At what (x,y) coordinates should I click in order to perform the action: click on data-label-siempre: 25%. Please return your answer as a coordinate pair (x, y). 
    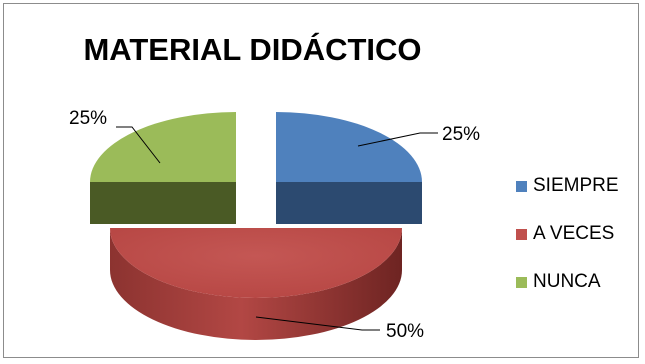
    Looking at the image, I should click on (461, 134).